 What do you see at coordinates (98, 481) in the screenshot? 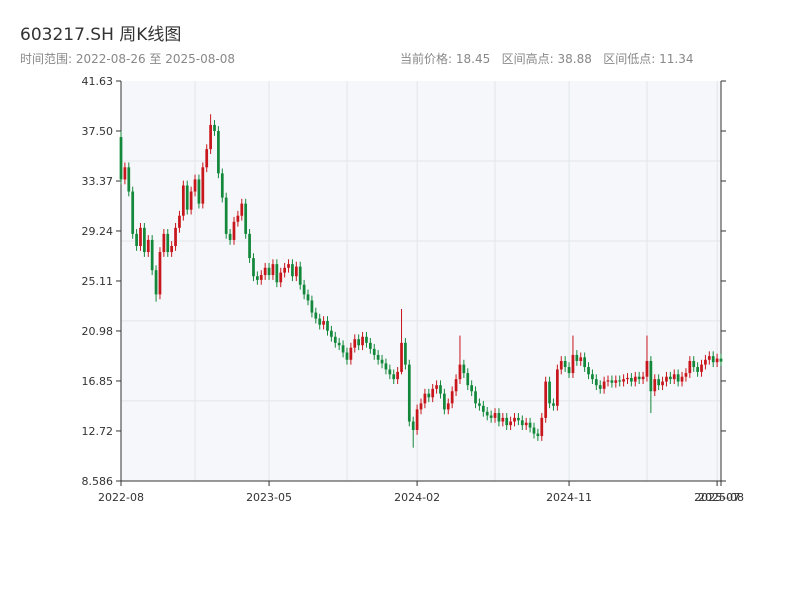
I see `y-tick-label: 8.586` at bounding box center [98, 481].